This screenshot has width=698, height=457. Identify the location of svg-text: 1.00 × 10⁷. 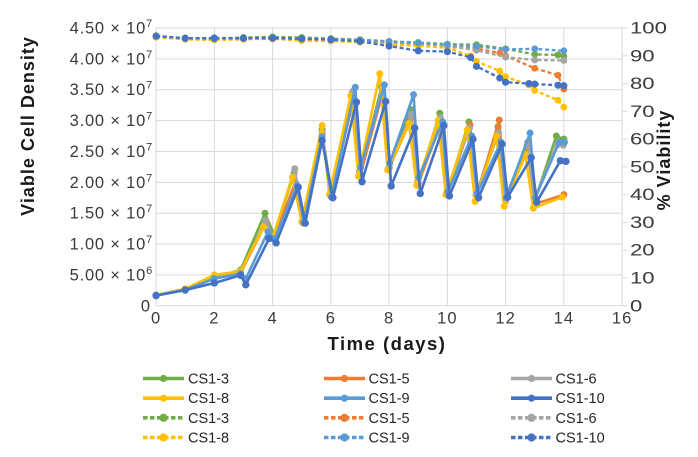
(111, 244).